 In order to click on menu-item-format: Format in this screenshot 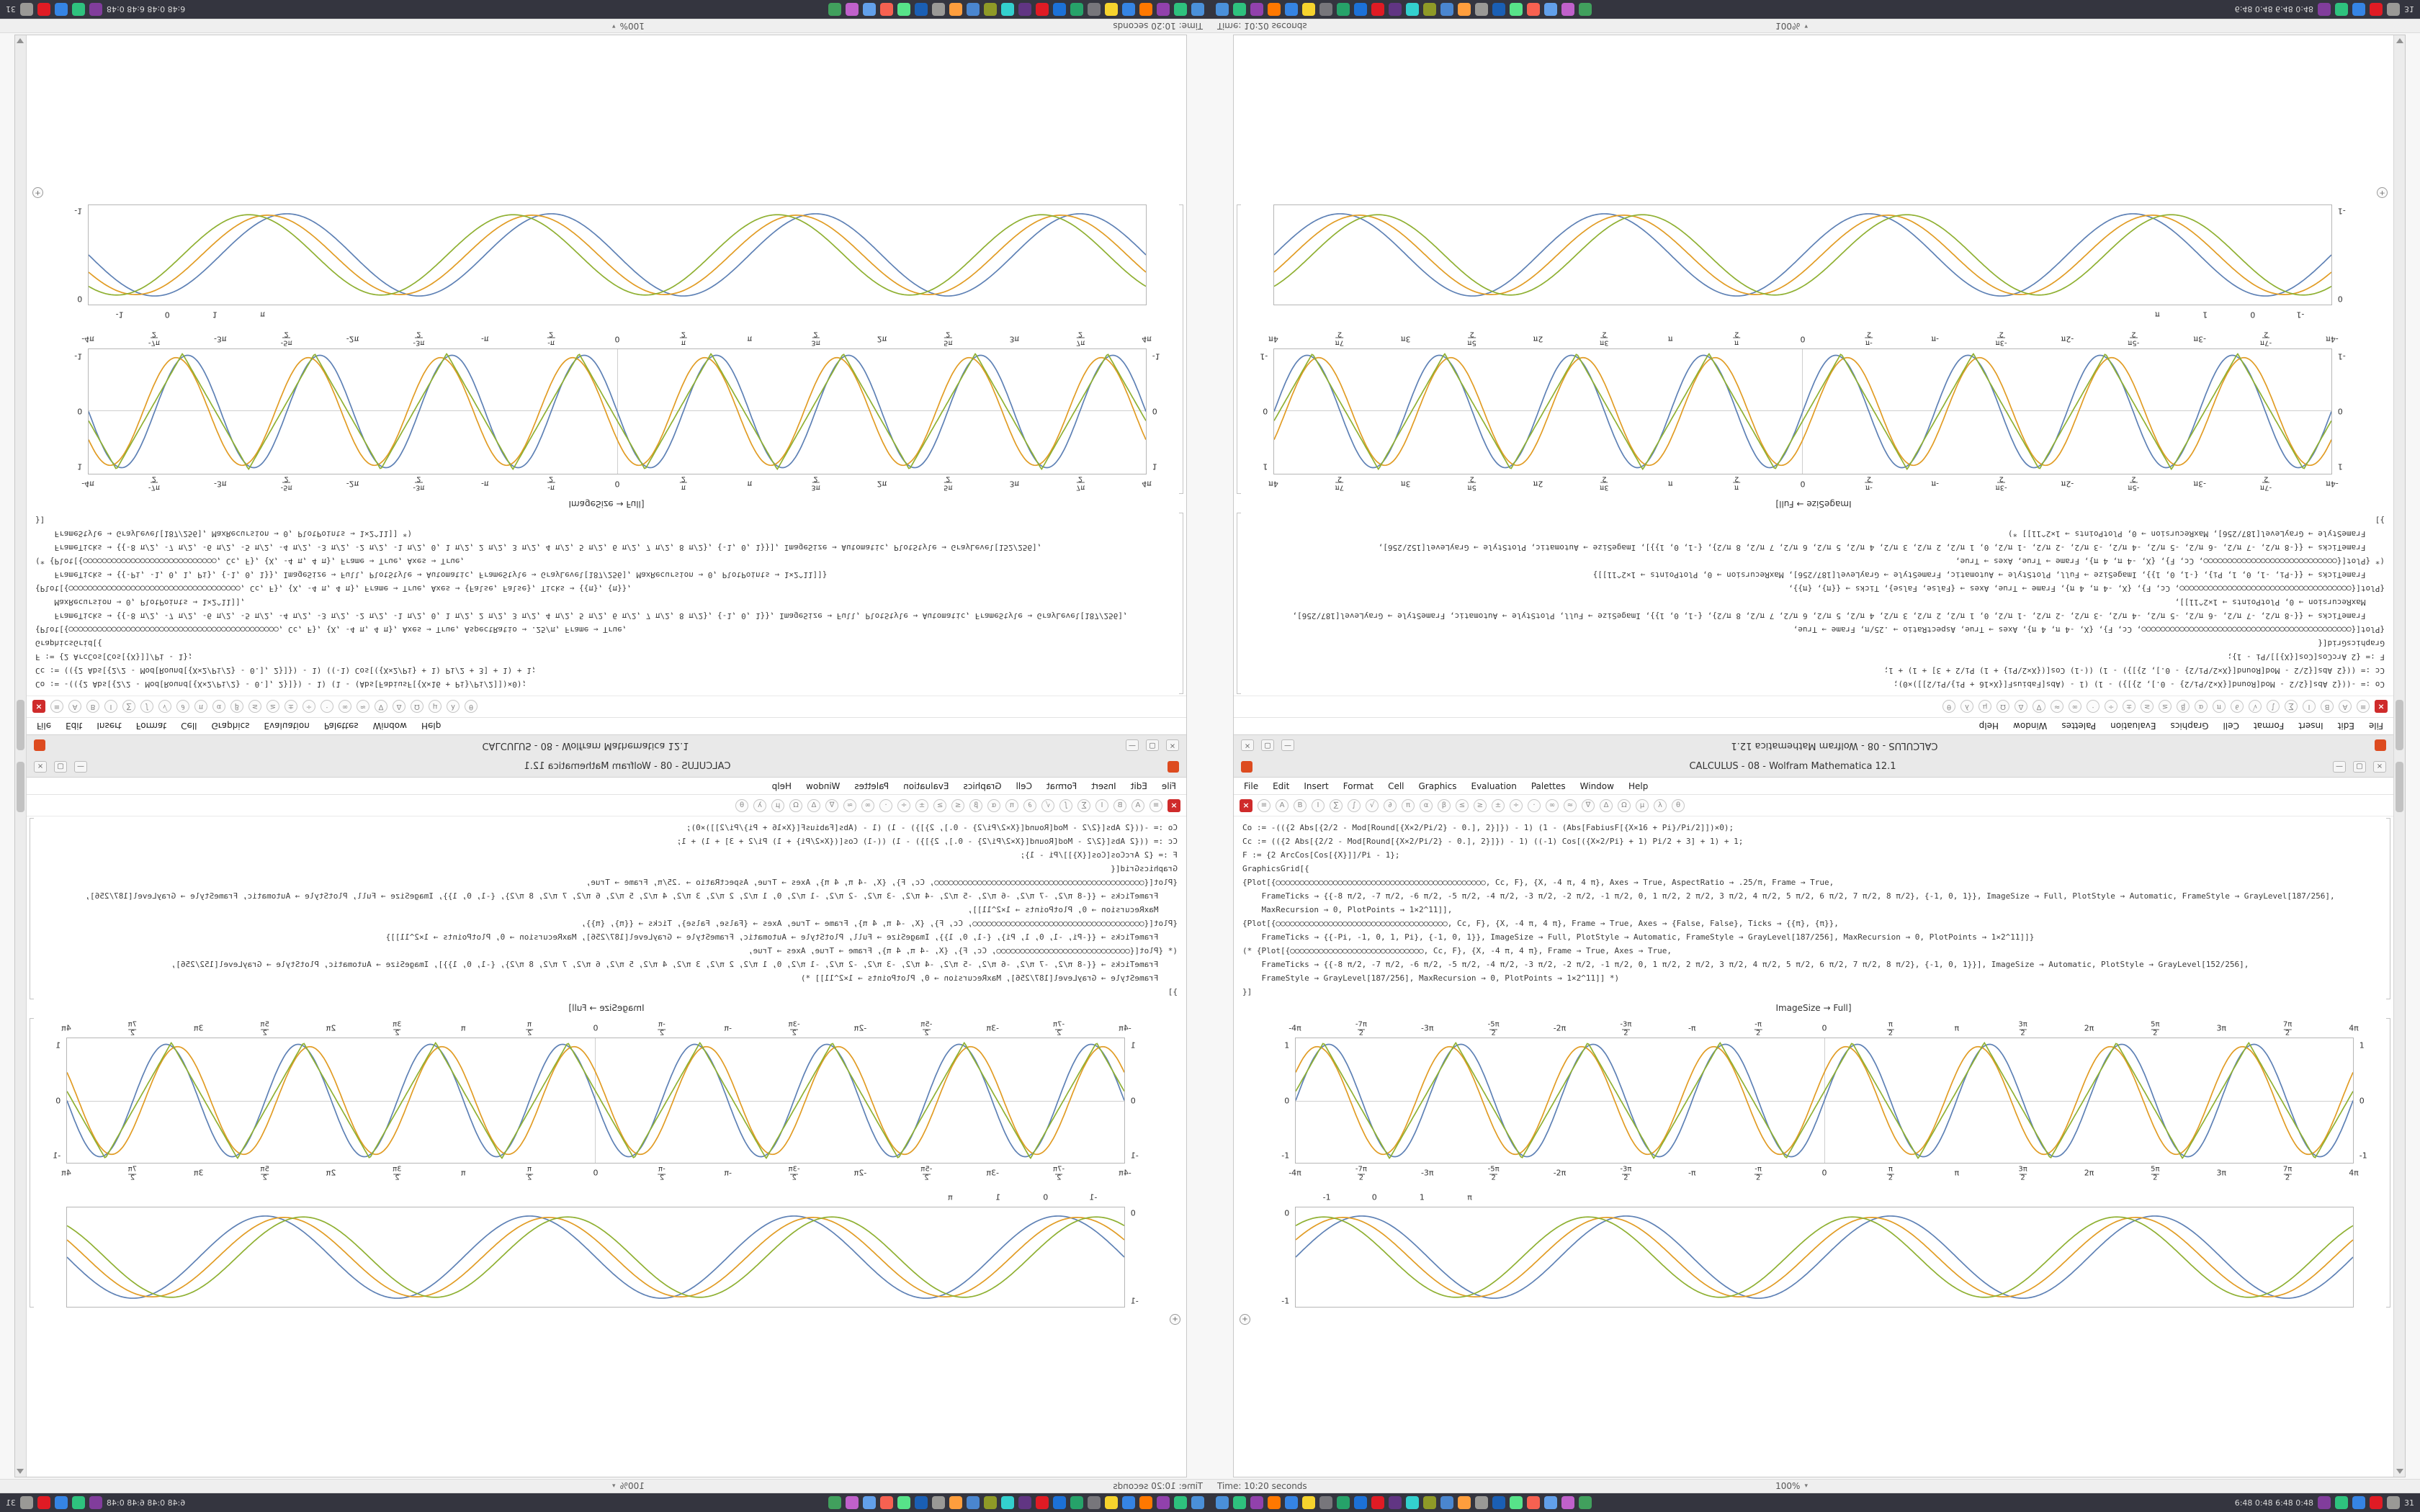, I will do `click(1061, 785)`.